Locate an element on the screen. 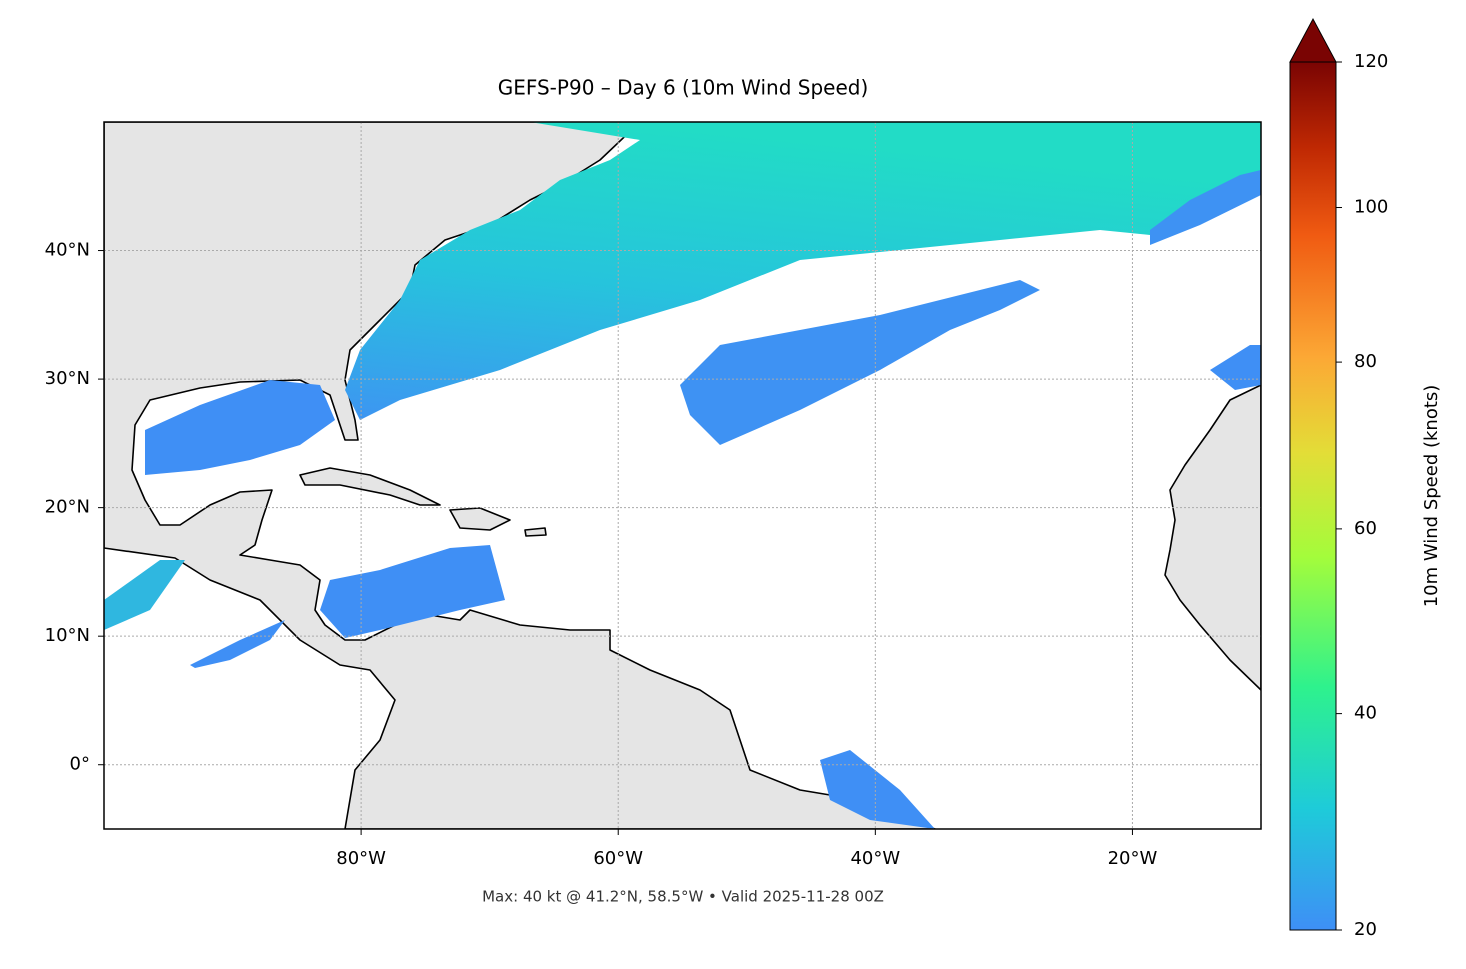  y-tick-label: 0° is located at coordinates (80, 764).